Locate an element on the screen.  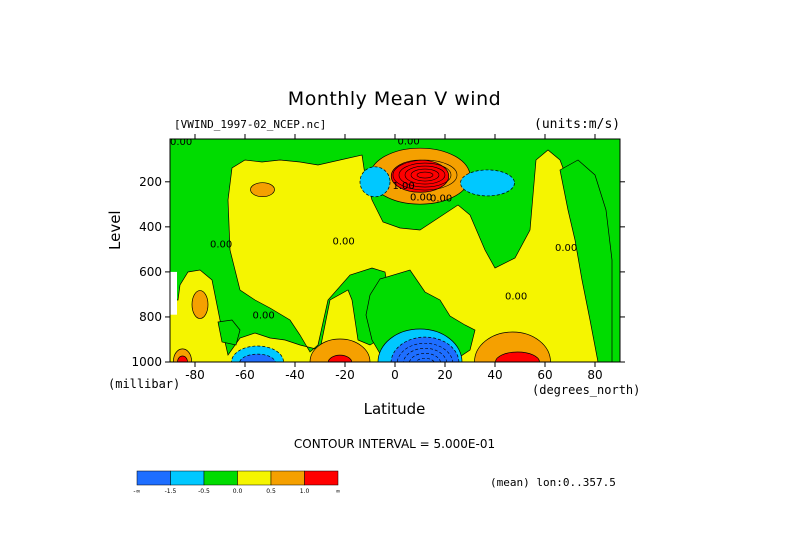
x-axis-label: Latitude is located at coordinates (394, 409).